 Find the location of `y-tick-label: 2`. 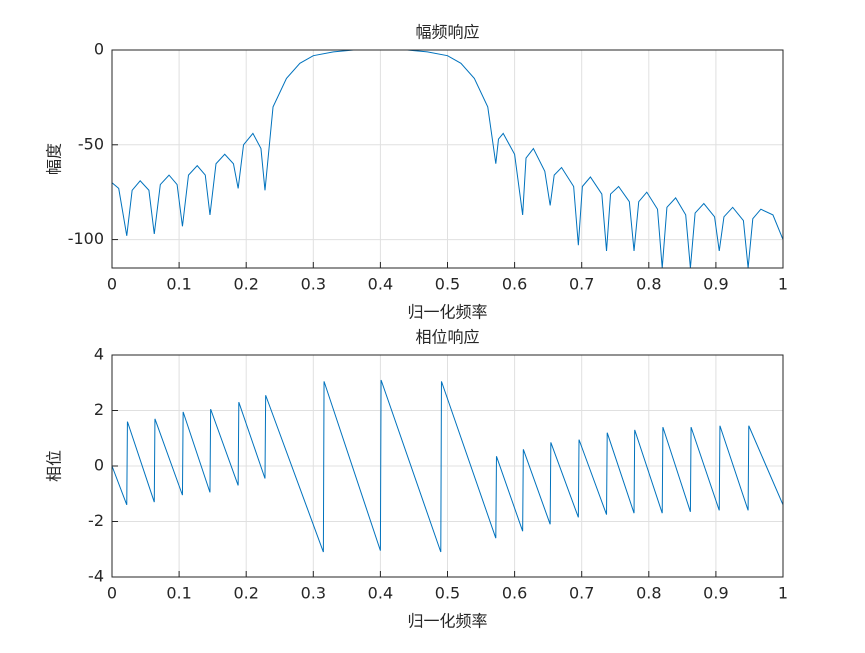

y-tick-label: 2 is located at coordinates (99, 409).